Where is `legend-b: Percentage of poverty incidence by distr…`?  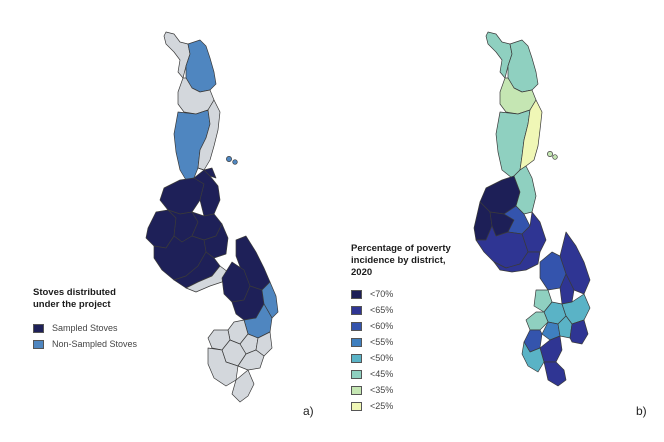
legend-b: Percentage of poverty incidence by distr… is located at coordinates (401, 328).